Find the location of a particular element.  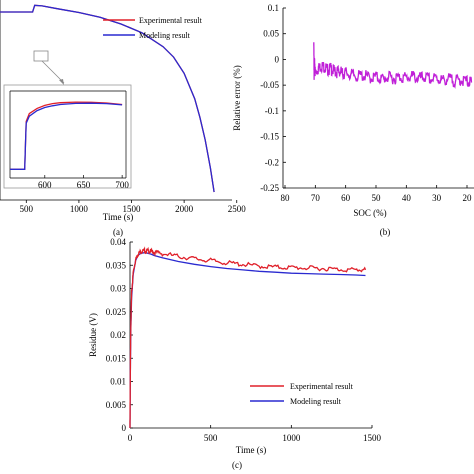

panel-b-x-ticks: 80 70 60 50 40 30 20 is located at coordinates (377, 194).